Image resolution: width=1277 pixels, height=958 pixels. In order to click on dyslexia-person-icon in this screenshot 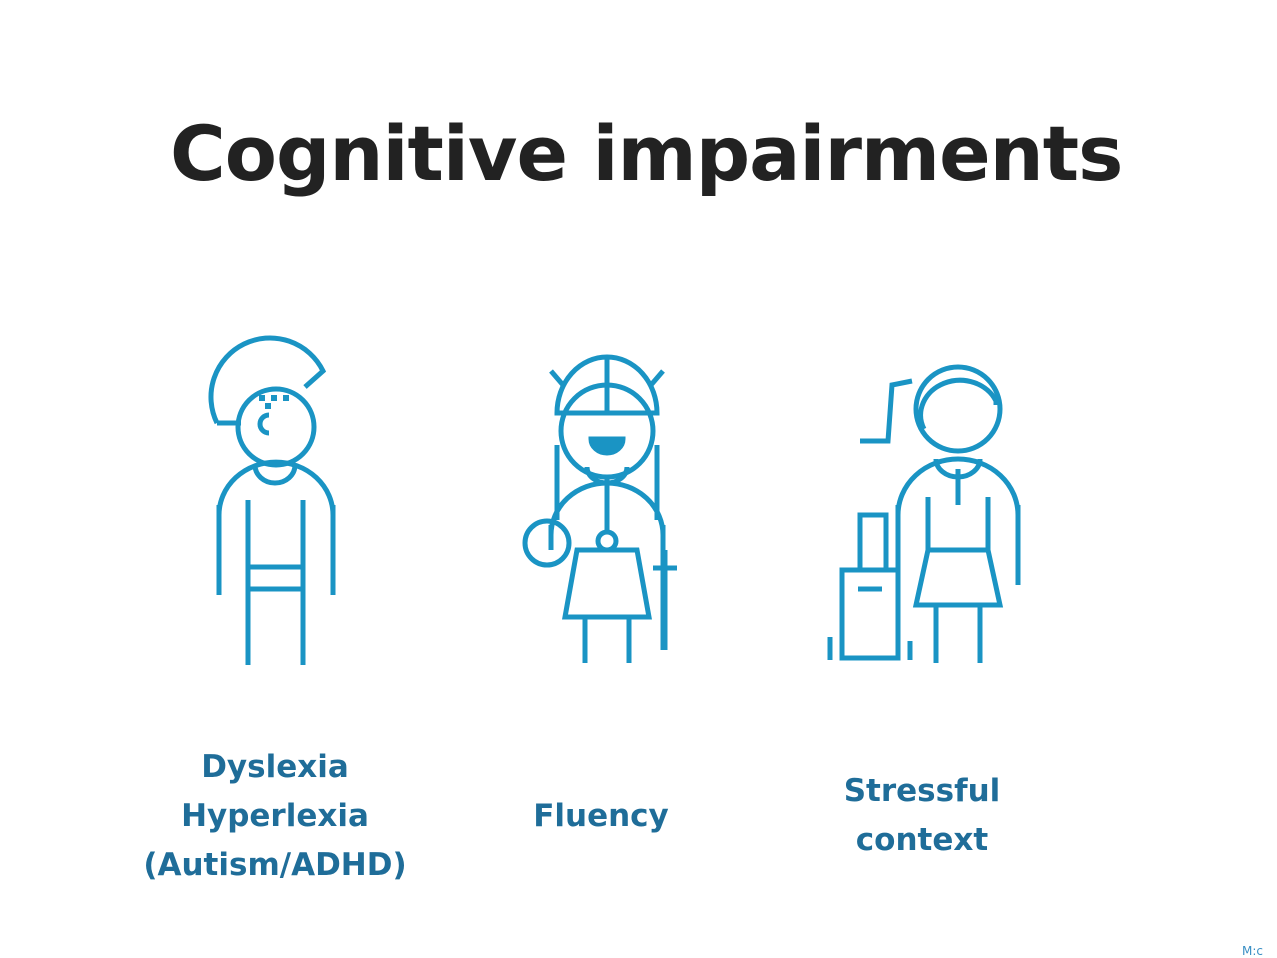, I will do `click(272, 500)`.